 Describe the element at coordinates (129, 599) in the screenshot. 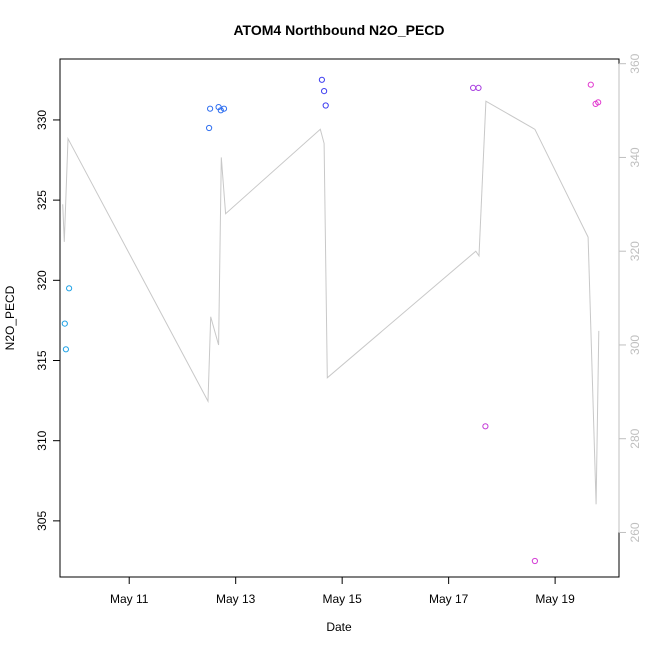

I see `x-tick-label: May 11` at that location.